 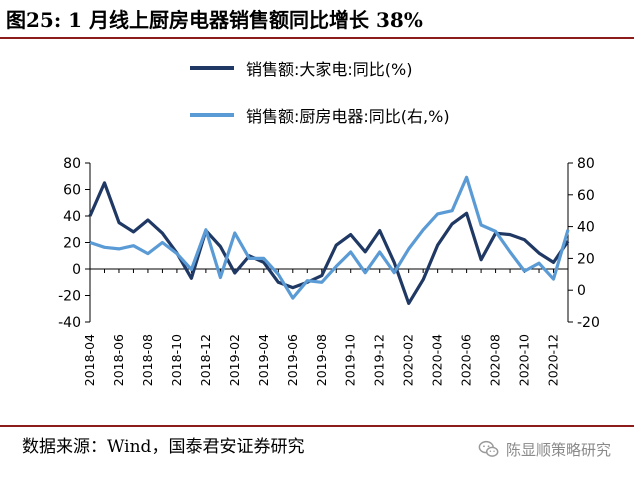 What do you see at coordinates (72, 164) in the screenshot?
I see `left-tick-label: 80` at bounding box center [72, 164].